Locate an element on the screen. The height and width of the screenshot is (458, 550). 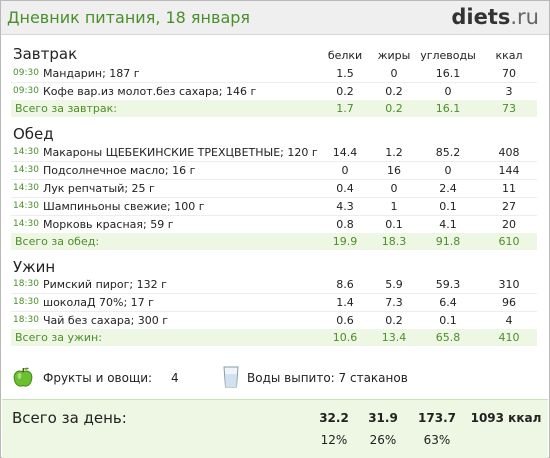
meal-fat: 0 is located at coordinates (394, 188).